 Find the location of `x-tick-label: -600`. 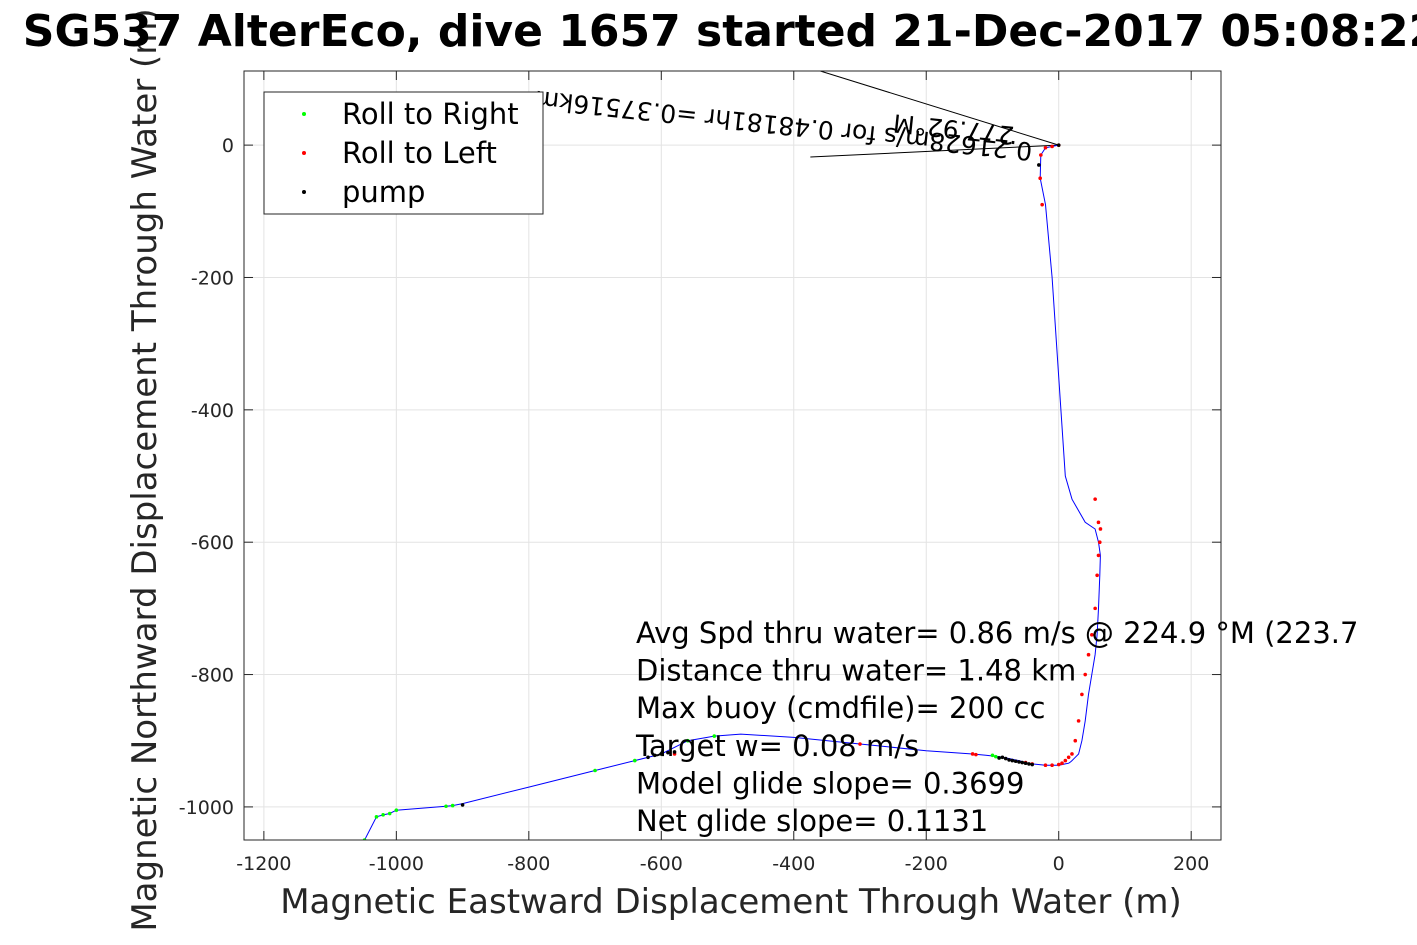

x-tick-label: -600 is located at coordinates (661, 864).